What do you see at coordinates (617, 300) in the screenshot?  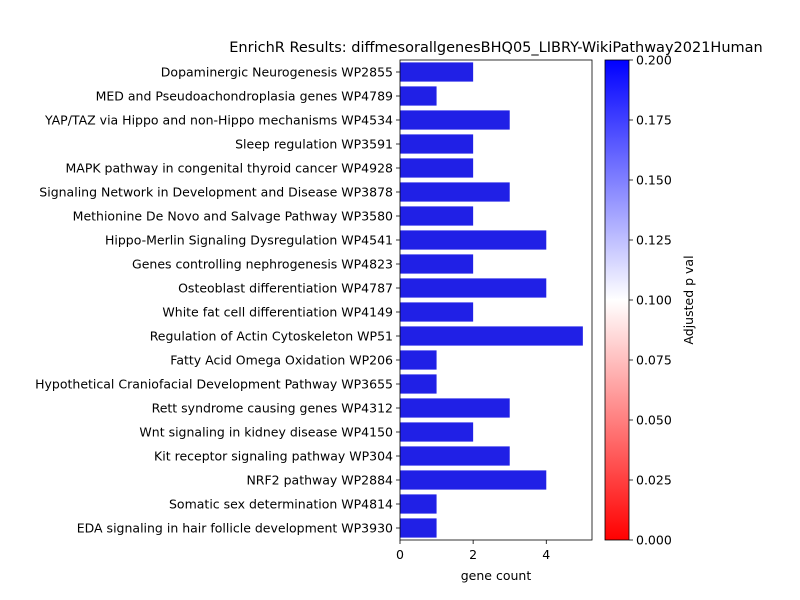 I see `colorbar` at bounding box center [617, 300].